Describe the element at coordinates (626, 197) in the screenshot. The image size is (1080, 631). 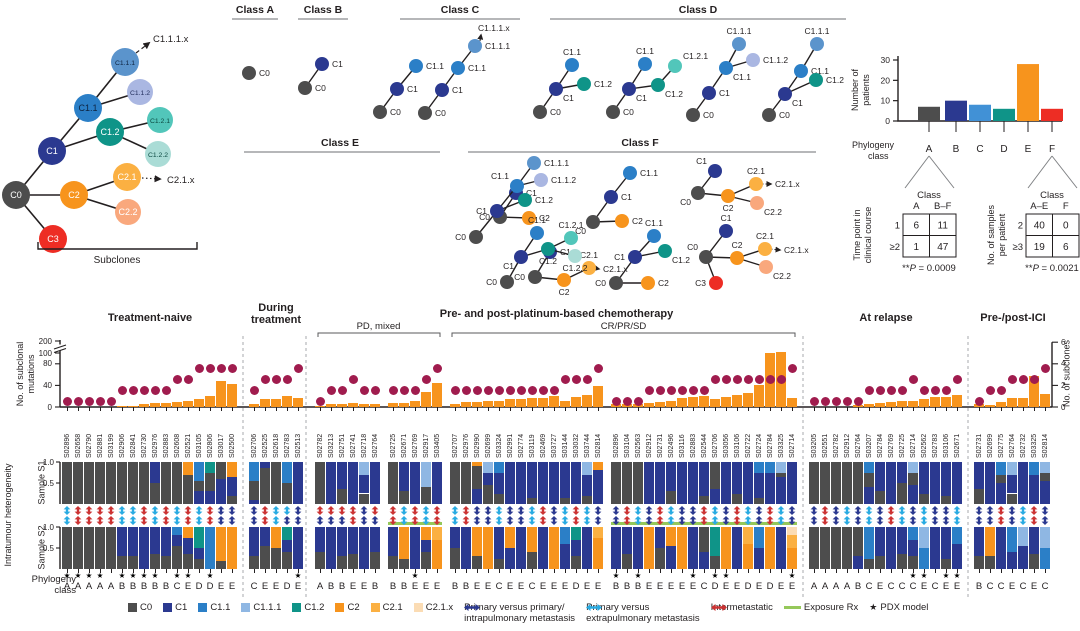
I see `class-tree-node-label: C1` at that location.